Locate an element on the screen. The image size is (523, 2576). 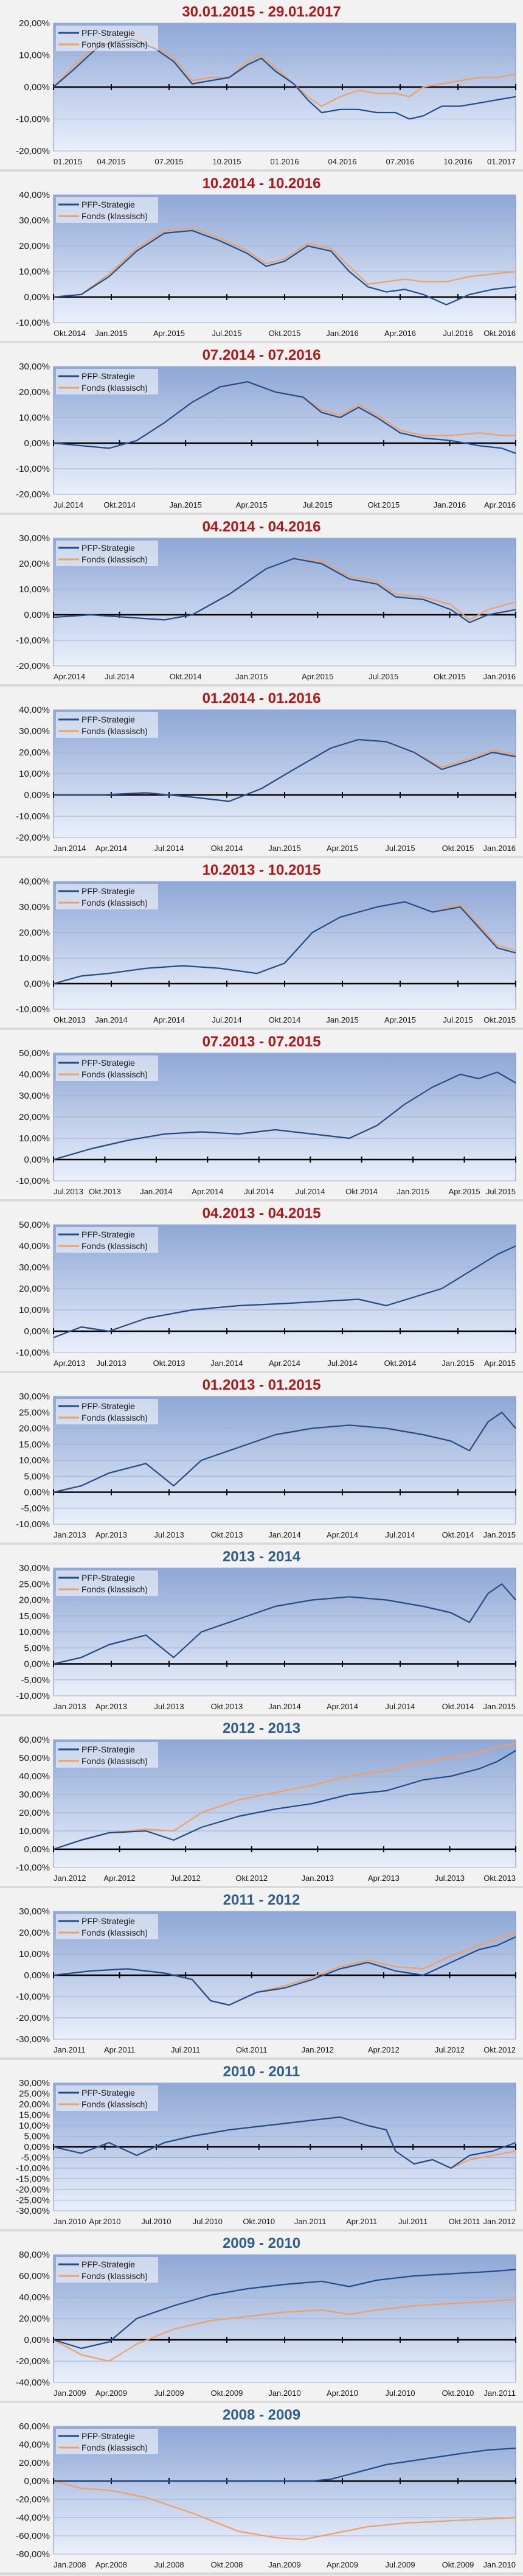
chart-title: 01.2013 - 01.2015 is located at coordinates (261, 1385).